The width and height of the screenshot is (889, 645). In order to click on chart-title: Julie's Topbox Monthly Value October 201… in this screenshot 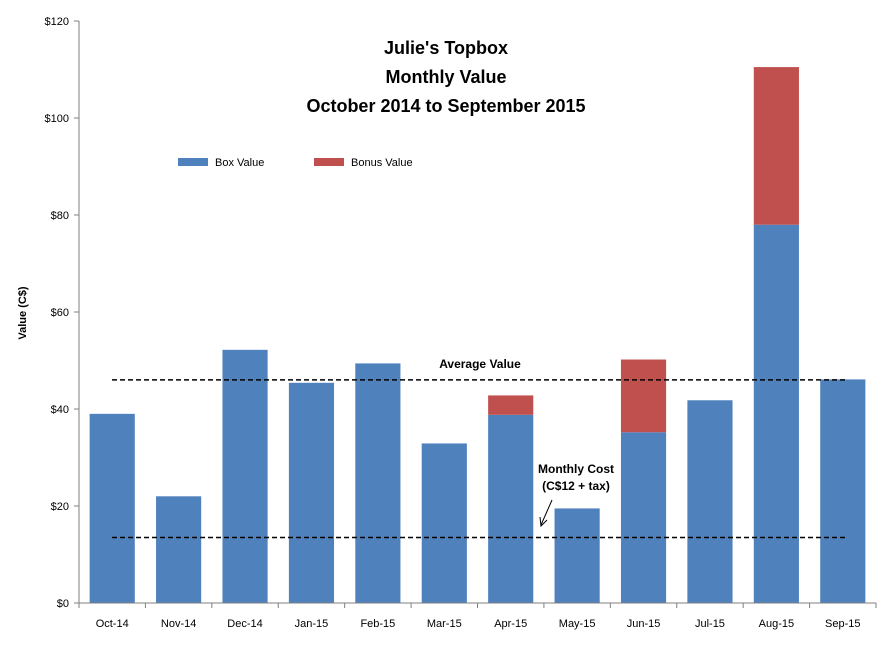, I will do `click(445, 77)`.